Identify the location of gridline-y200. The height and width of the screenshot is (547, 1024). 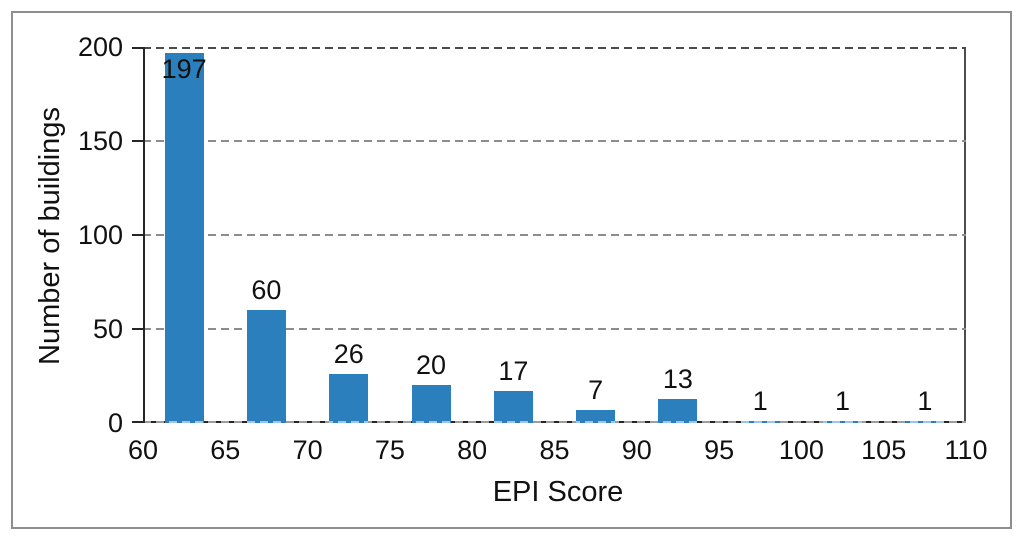
(554, 48).